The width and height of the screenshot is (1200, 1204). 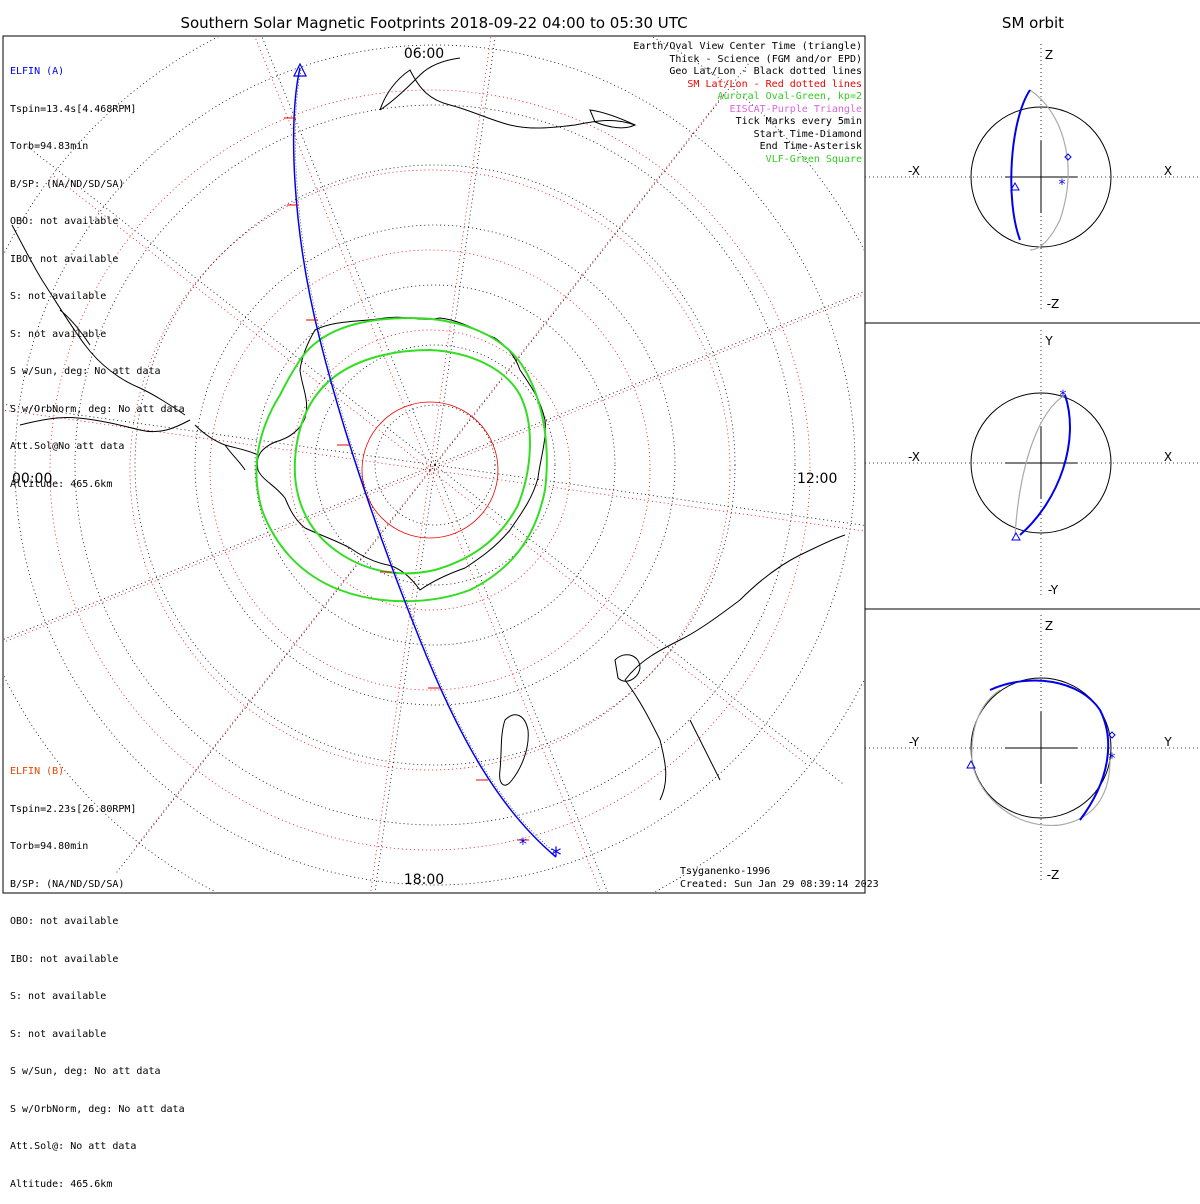 I want to click on track-line, so click(x=424, y=462).